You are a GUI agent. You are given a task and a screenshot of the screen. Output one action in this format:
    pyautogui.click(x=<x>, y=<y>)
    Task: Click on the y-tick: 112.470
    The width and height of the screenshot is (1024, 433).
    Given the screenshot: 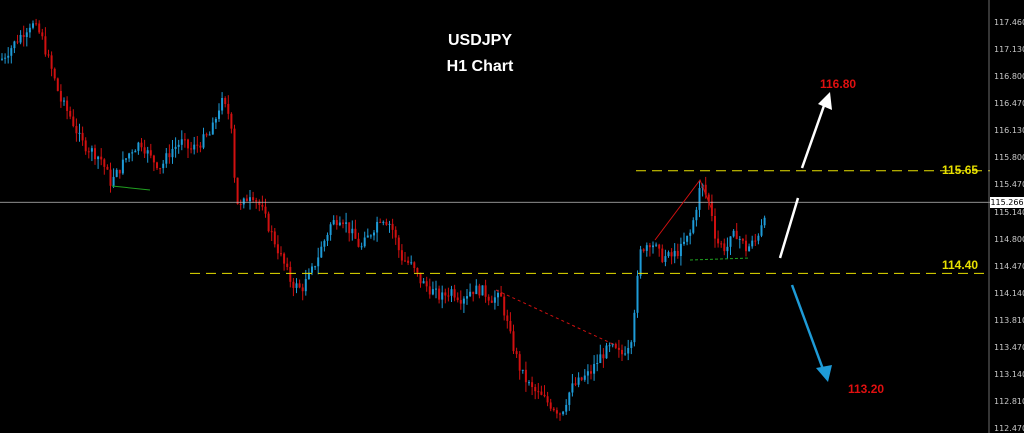 What is the action you would take?
    pyautogui.click(x=1009, y=428)
    